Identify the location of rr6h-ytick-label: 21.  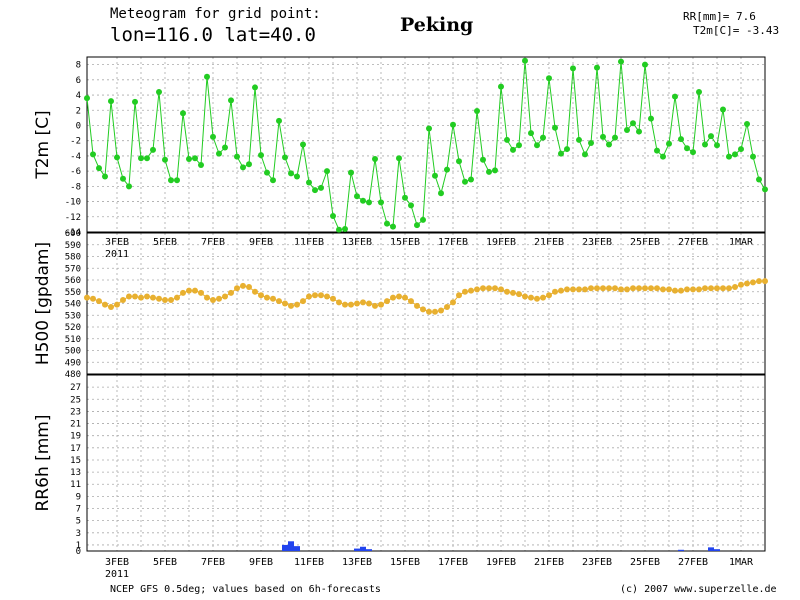
(75, 425).